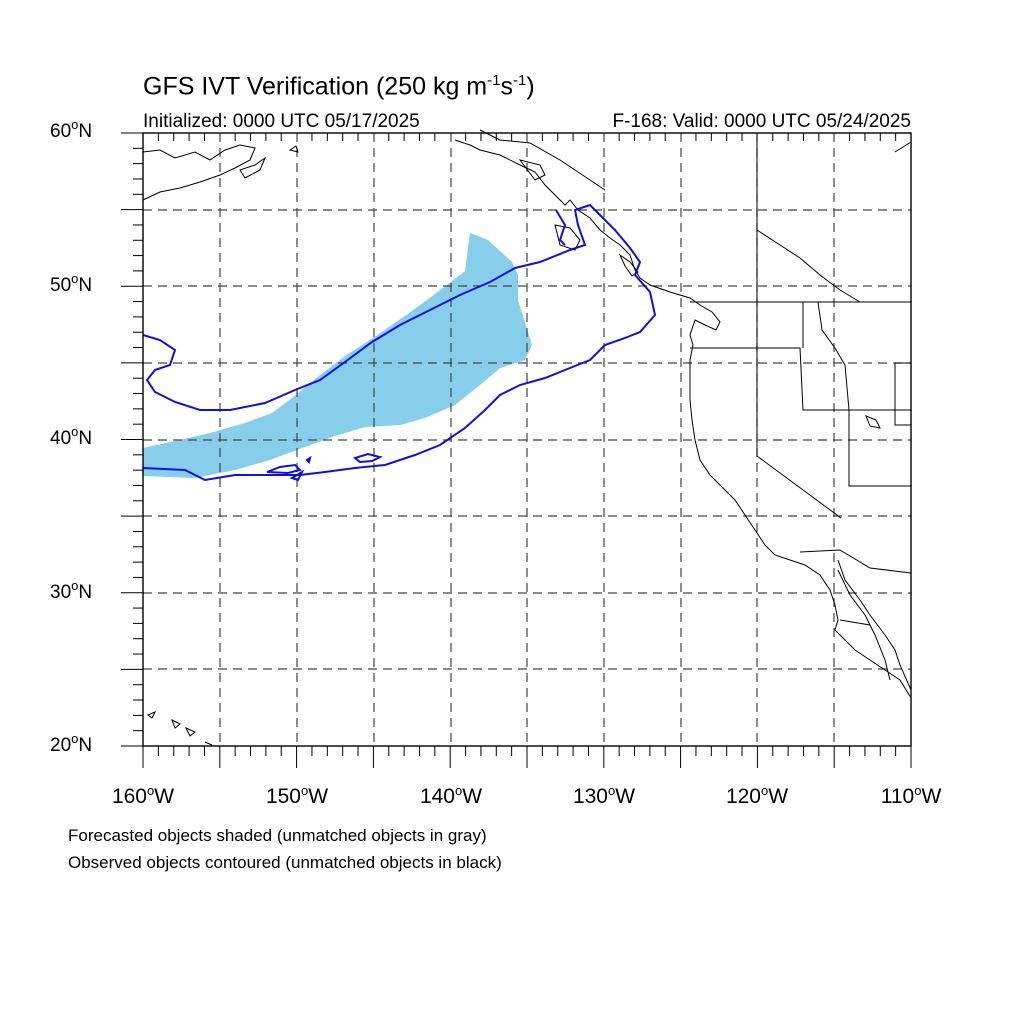  Describe the element at coordinates (451, 795) in the screenshot. I see `lon-label-140w: 140oW` at that location.